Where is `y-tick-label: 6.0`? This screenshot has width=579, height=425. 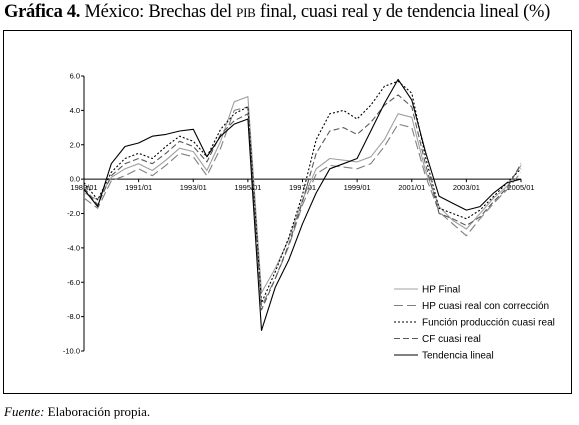
y-tick-label: 6.0 is located at coordinates (75, 76).